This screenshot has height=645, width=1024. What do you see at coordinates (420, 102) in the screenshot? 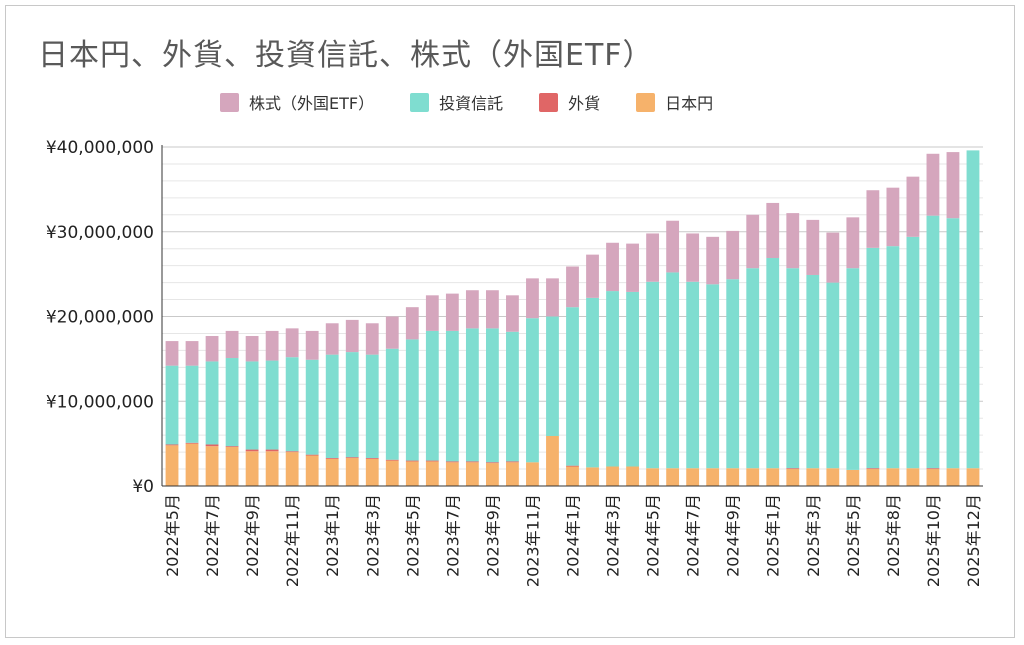
I see `legend-swatch-funds` at bounding box center [420, 102].